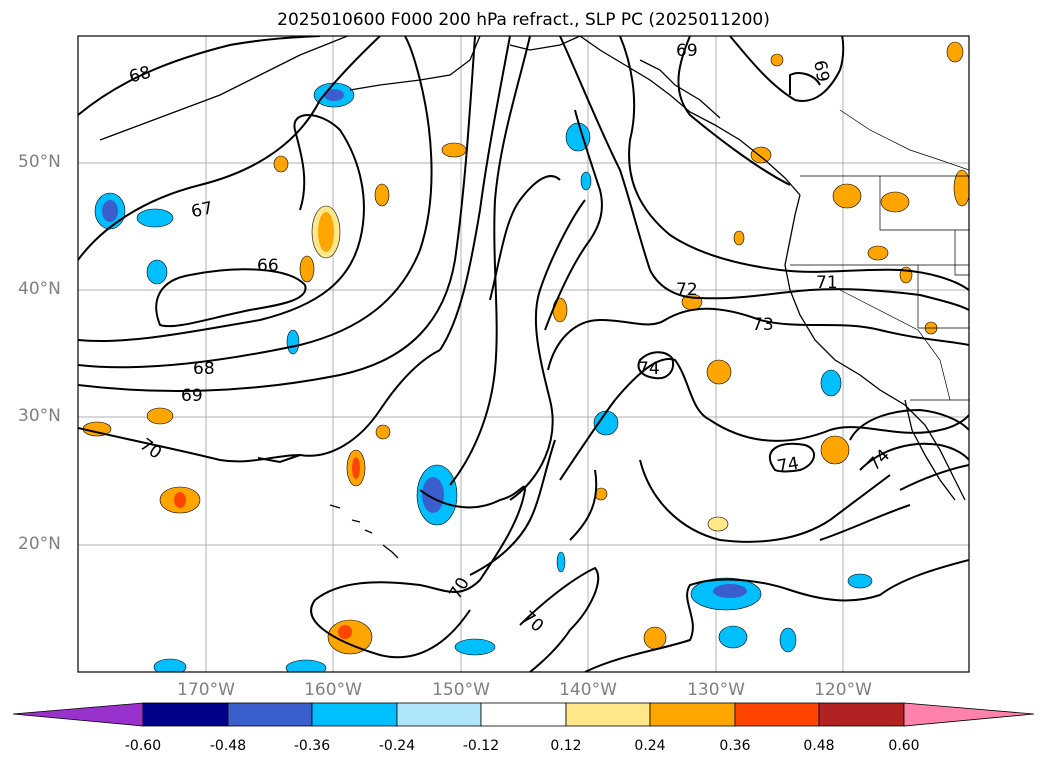 The width and height of the screenshot is (1047, 765). Describe the element at coordinates (735, 746) in the screenshot. I see `colorbar-tick-label: 0.36` at that location.